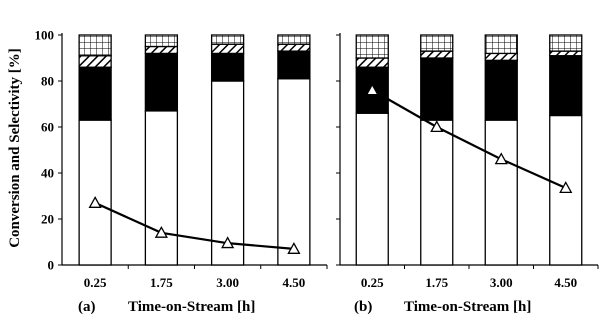 Image resolution: width=603 pixels, height=320 pixels. What do you see at coordinates (51, 265) in the screenshot?
I see `y-tick-label: 0` at bounding box center [51, 265].